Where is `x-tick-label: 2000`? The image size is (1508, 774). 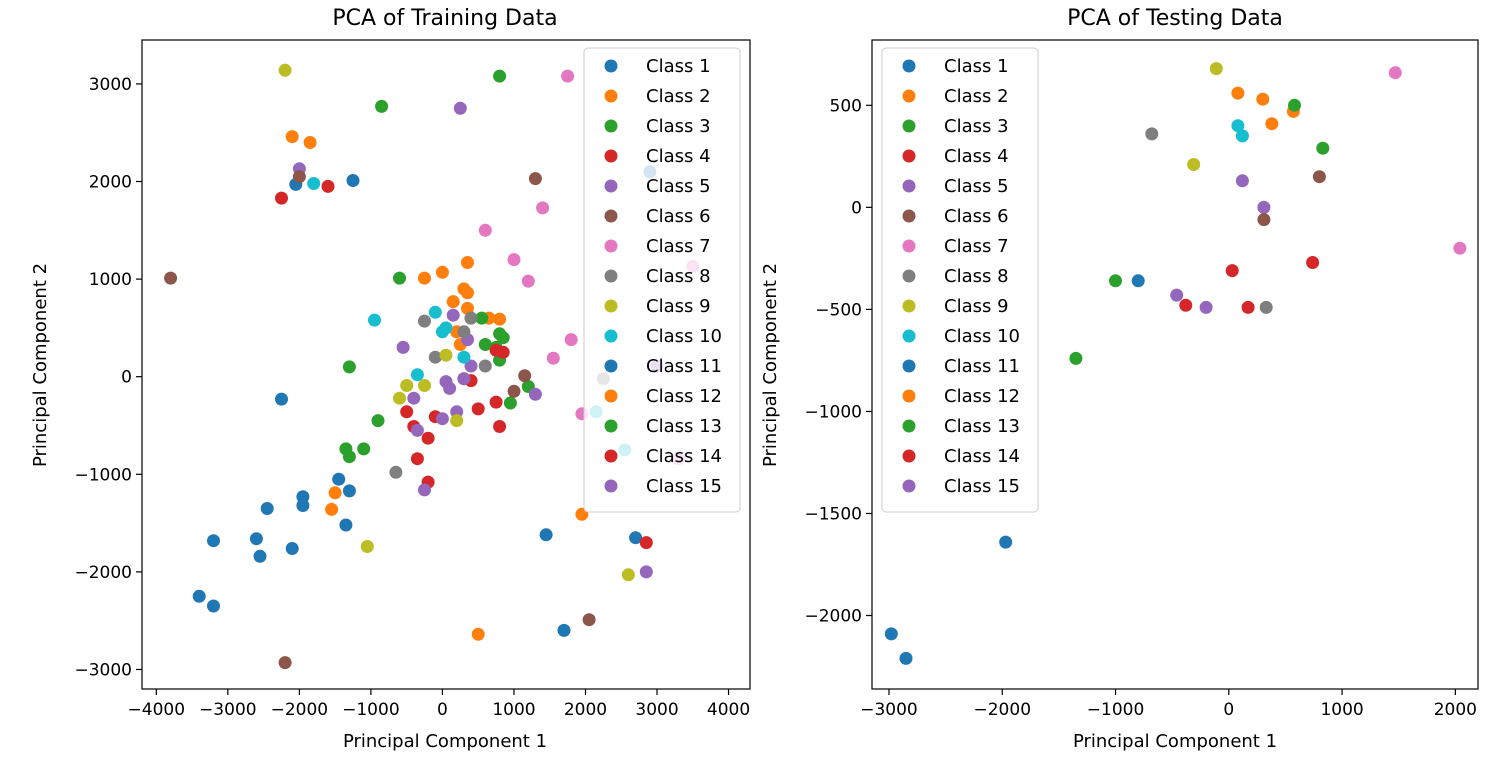 x-tick-label: 2000 is located at coordinates (585, 710).